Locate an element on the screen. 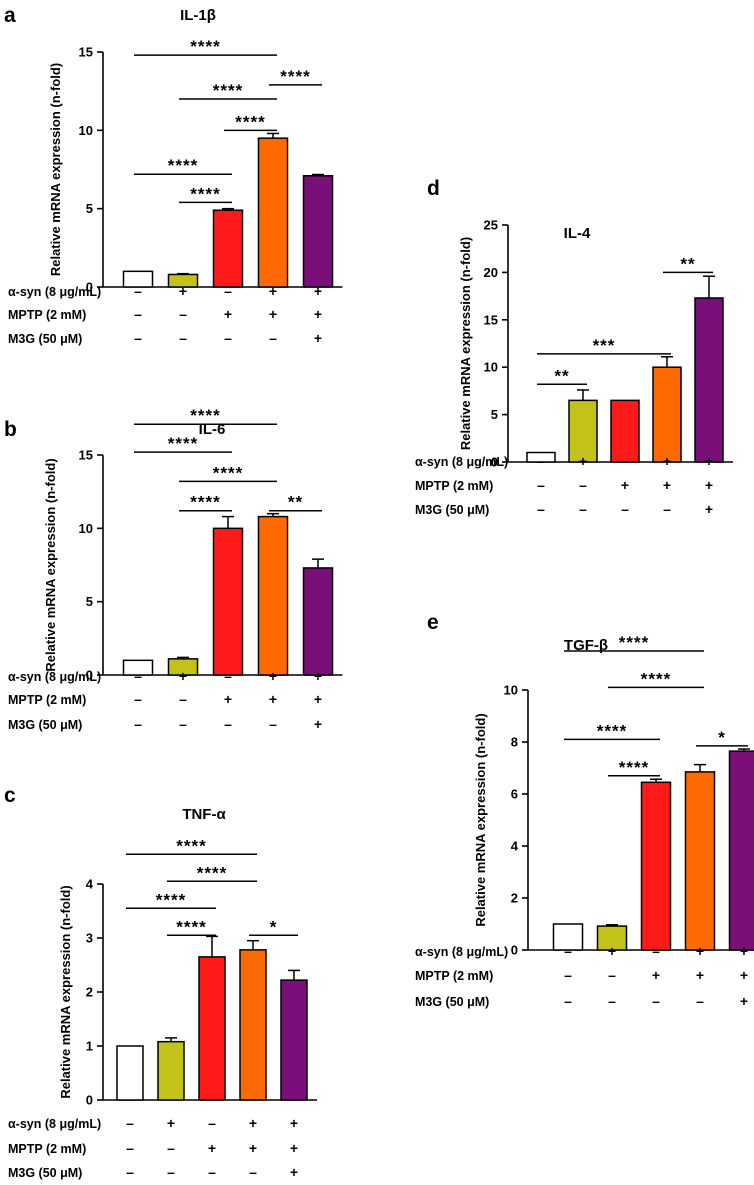 The width and height of the screenshot is (754, 1185). significance-bracket: ** is located at coordinates (295, 502).